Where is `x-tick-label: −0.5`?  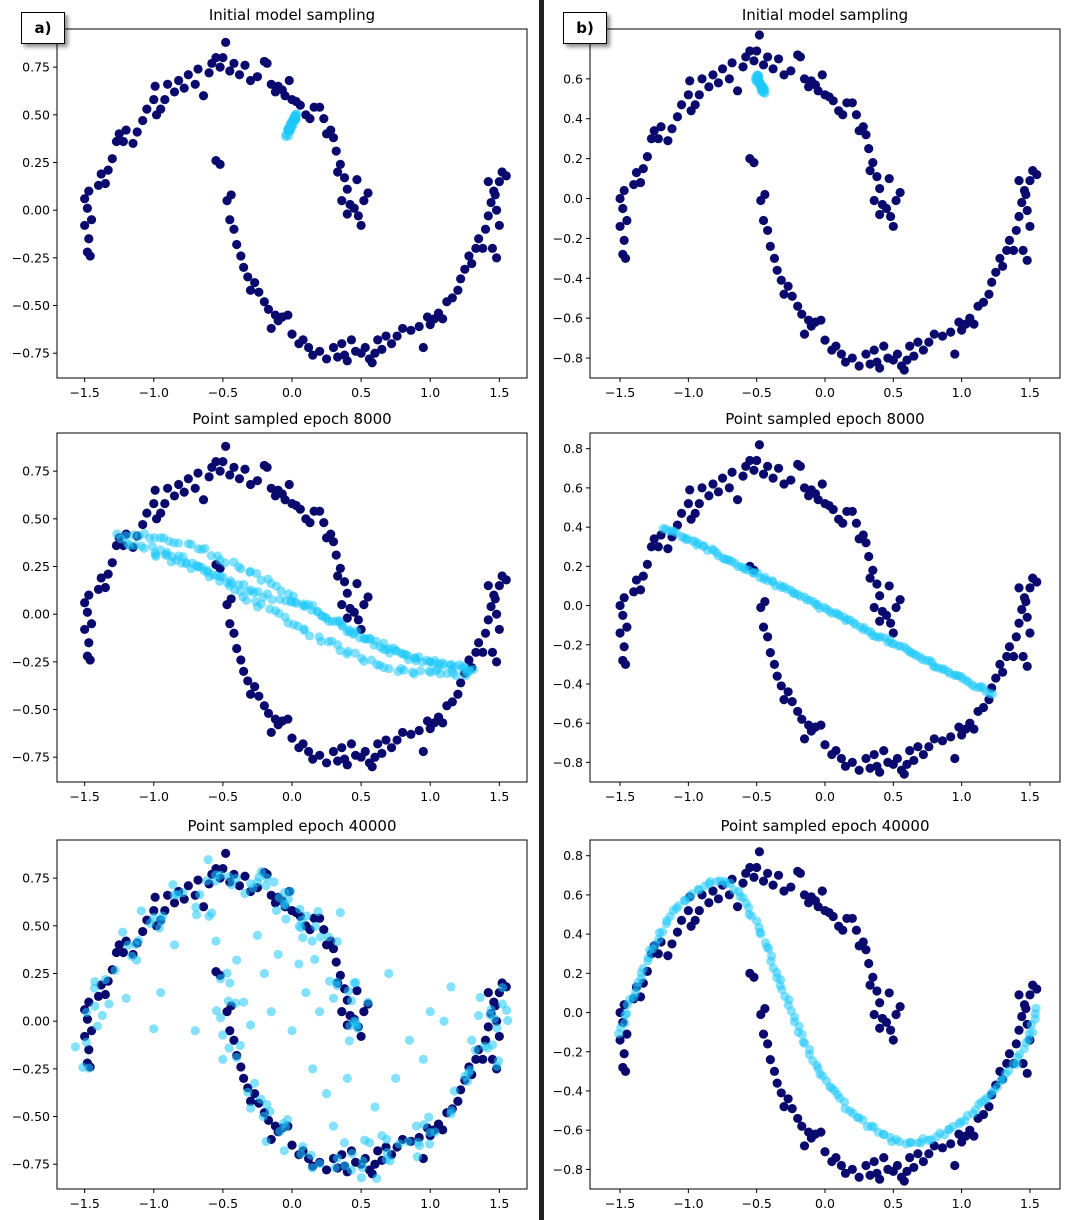 x-tick-label: −0.5 is located at coordinates (757, 796).